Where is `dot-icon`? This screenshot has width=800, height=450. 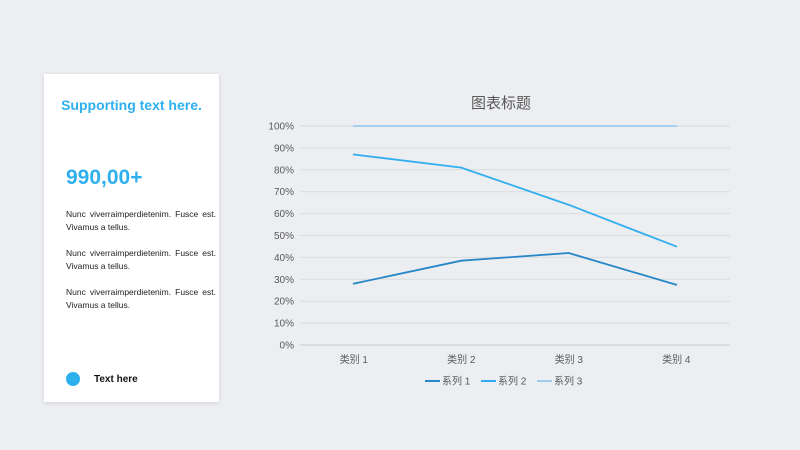 dot-icon is located at coordinates (73, 379).